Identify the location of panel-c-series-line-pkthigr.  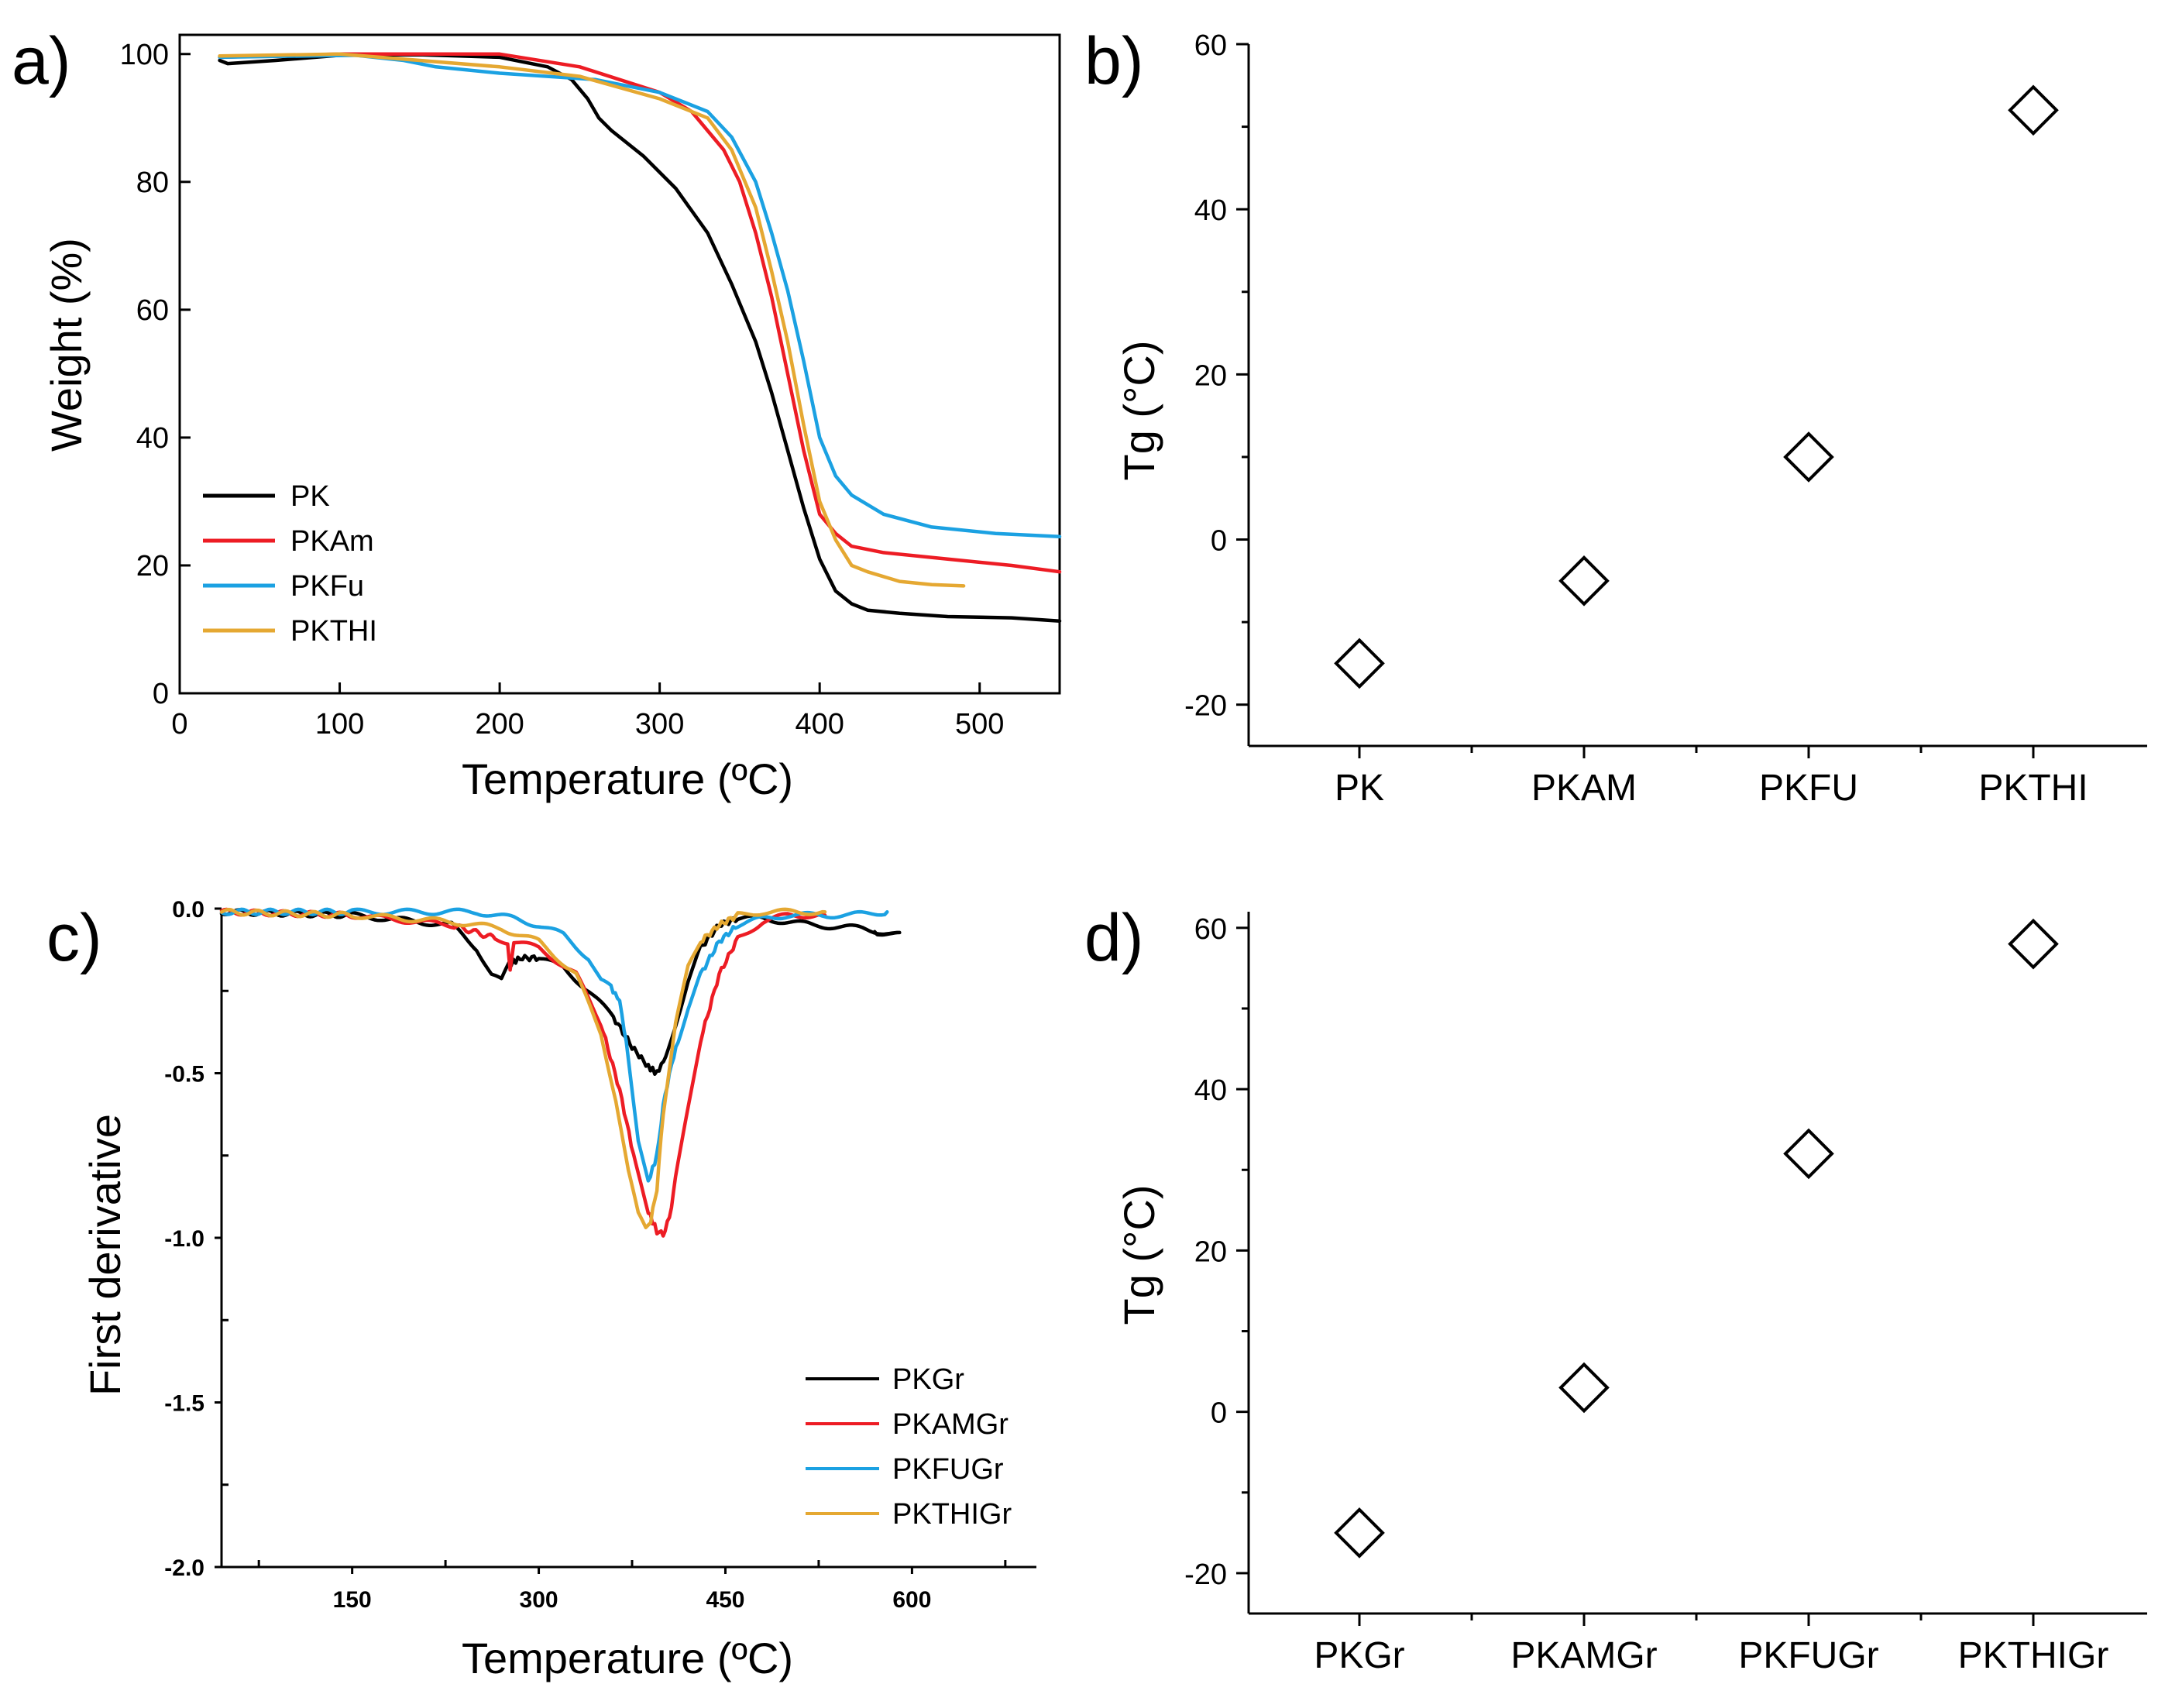
(523, 1068).